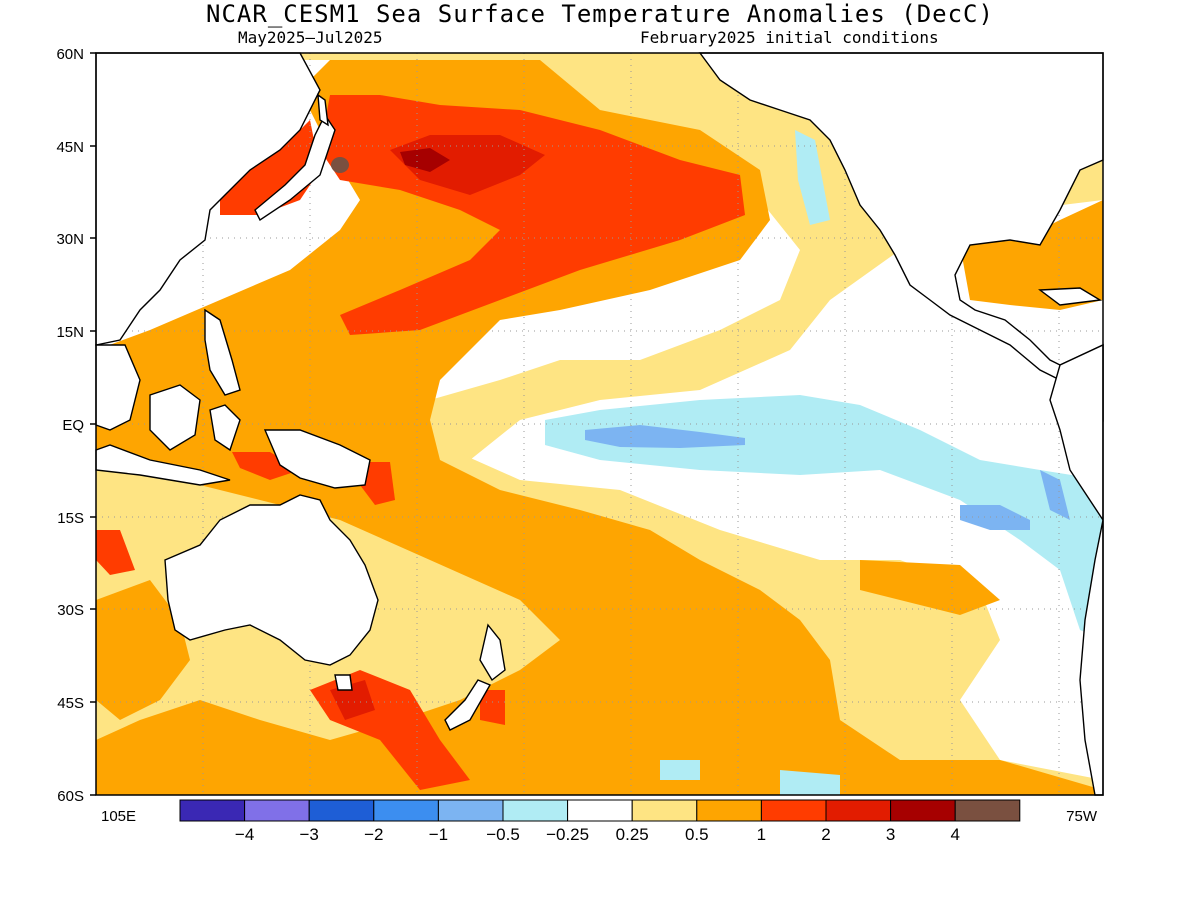 The width and height of the screenshot is (1200, 900). Describe the element at coordinates (890, 834) in the screenshot. I see `legend-label: 3` at that location.